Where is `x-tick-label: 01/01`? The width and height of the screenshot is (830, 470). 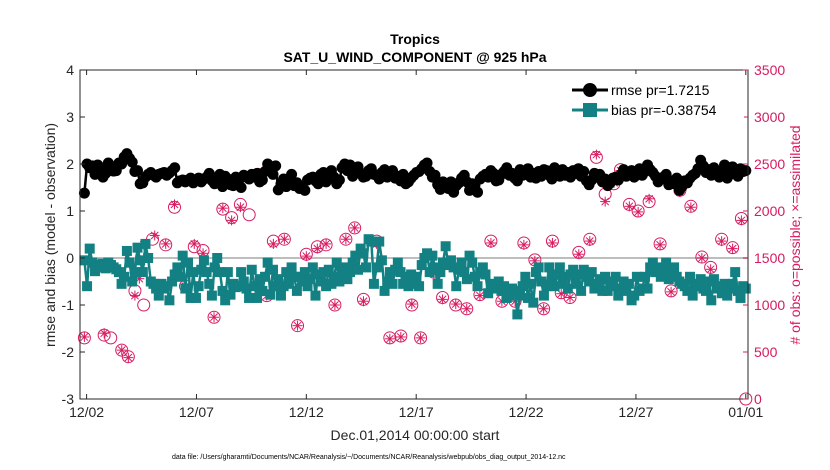
x-tick-label: 01/01 is located at coordinates (745, 412).